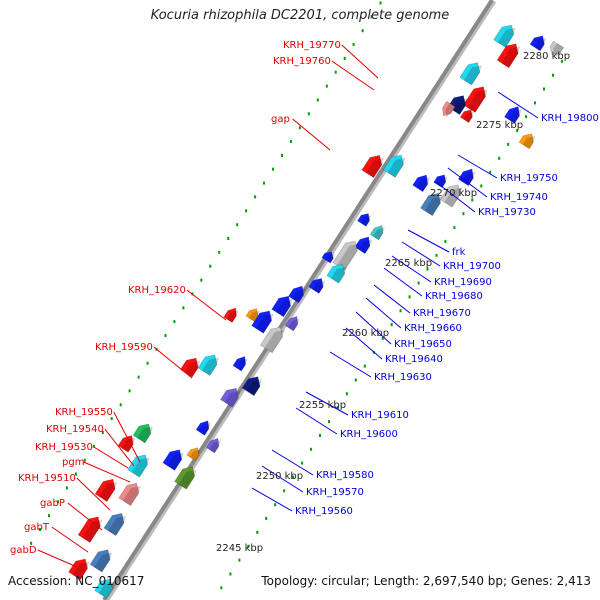 The width and height of the screenshot is (600, 600). Describe the element at coordinates (472, 266) in the screenshot. I see `gene-label-right: KRH_19700` at that location.